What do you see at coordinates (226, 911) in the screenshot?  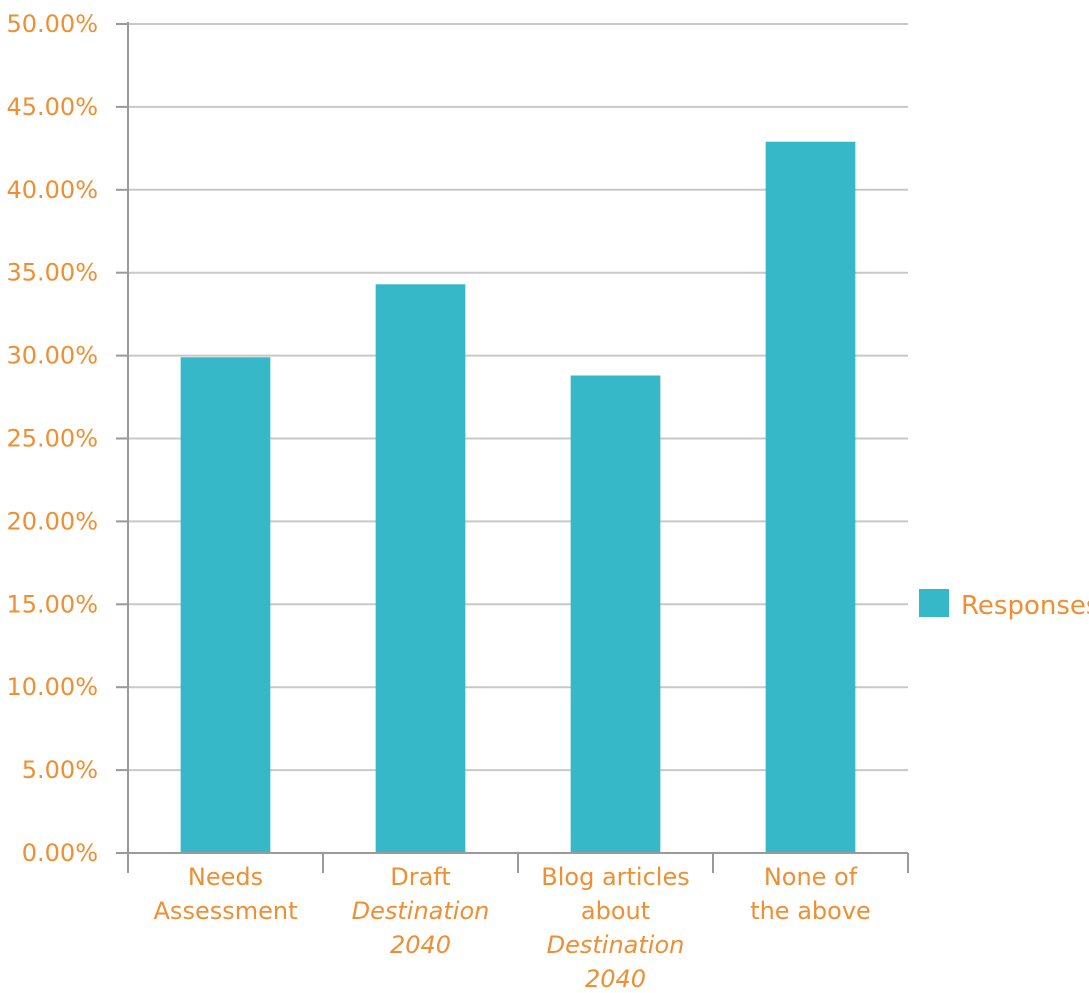 I see `x-category-label-line: Assessment` at bounding box center [226, 911].